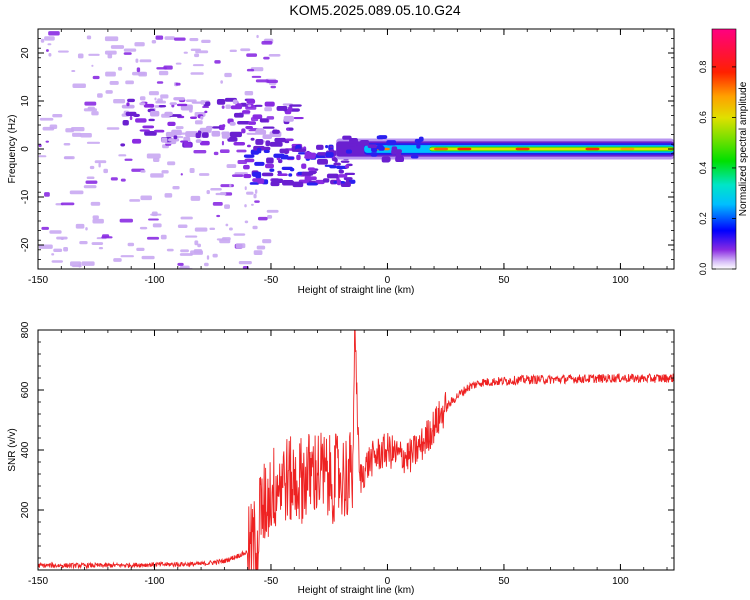 The width and height of the screenshot is (750, 600). I want to click on spectrogram-x-tick-label: -50, so click(271, 280).